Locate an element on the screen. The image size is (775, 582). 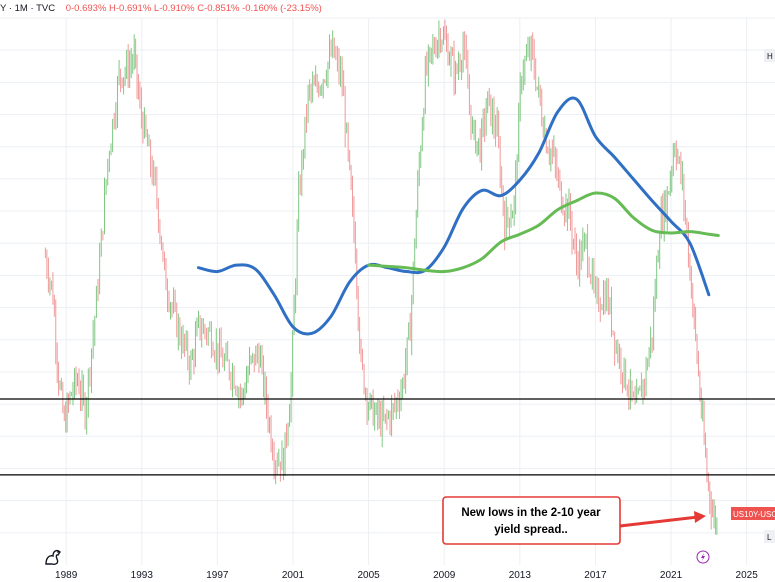
x-tick-label: 2005 is located at coordinates (368, 575).